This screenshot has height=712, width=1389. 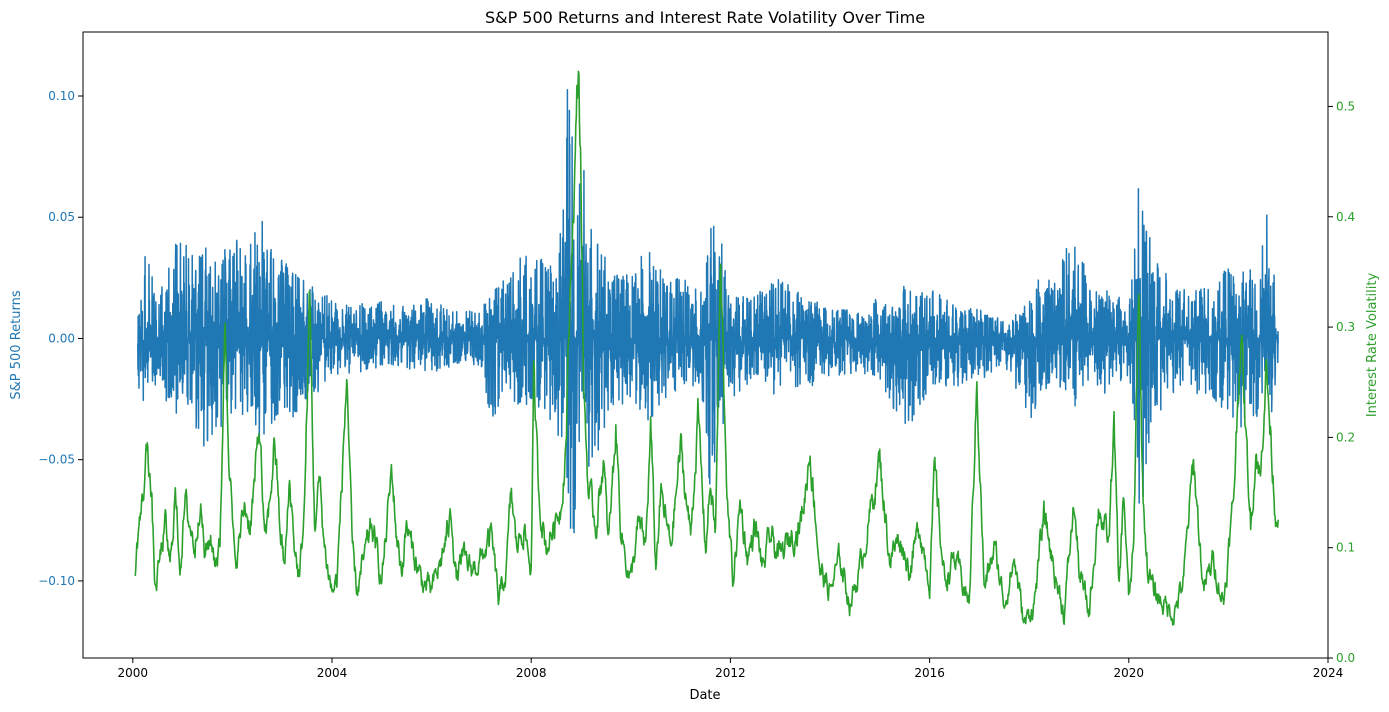 I want to click on y-right-tick-label: 0.5, so click(x=1345, y=106).